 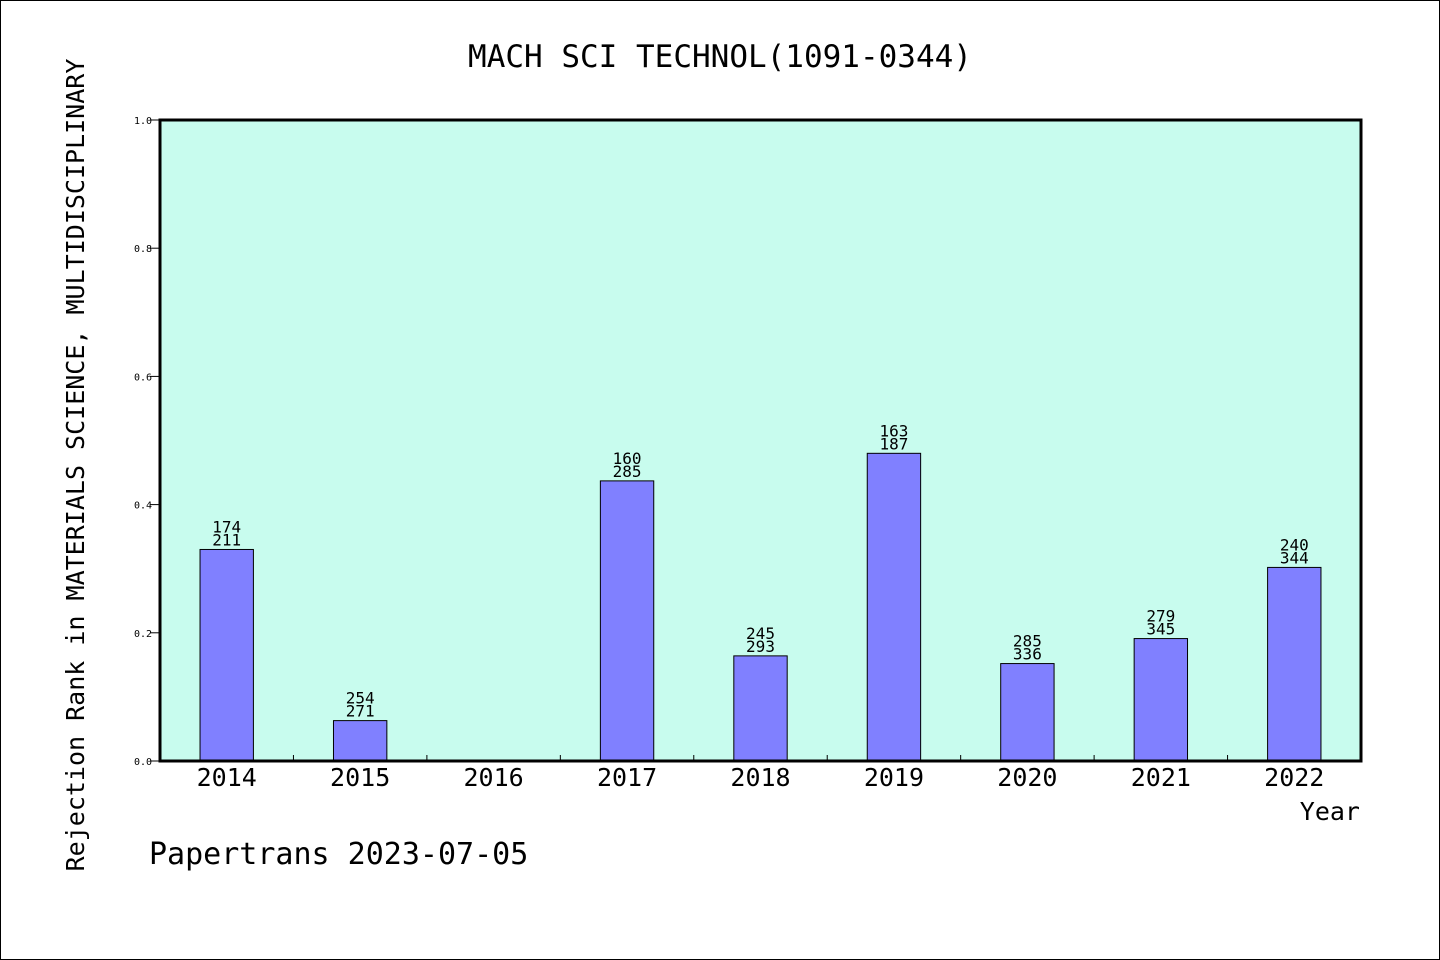 What do you see at coordinates (1027, 654) in the screenshot?
I see `bar-label-bottom: 336` at bounding box center [1027, 654].